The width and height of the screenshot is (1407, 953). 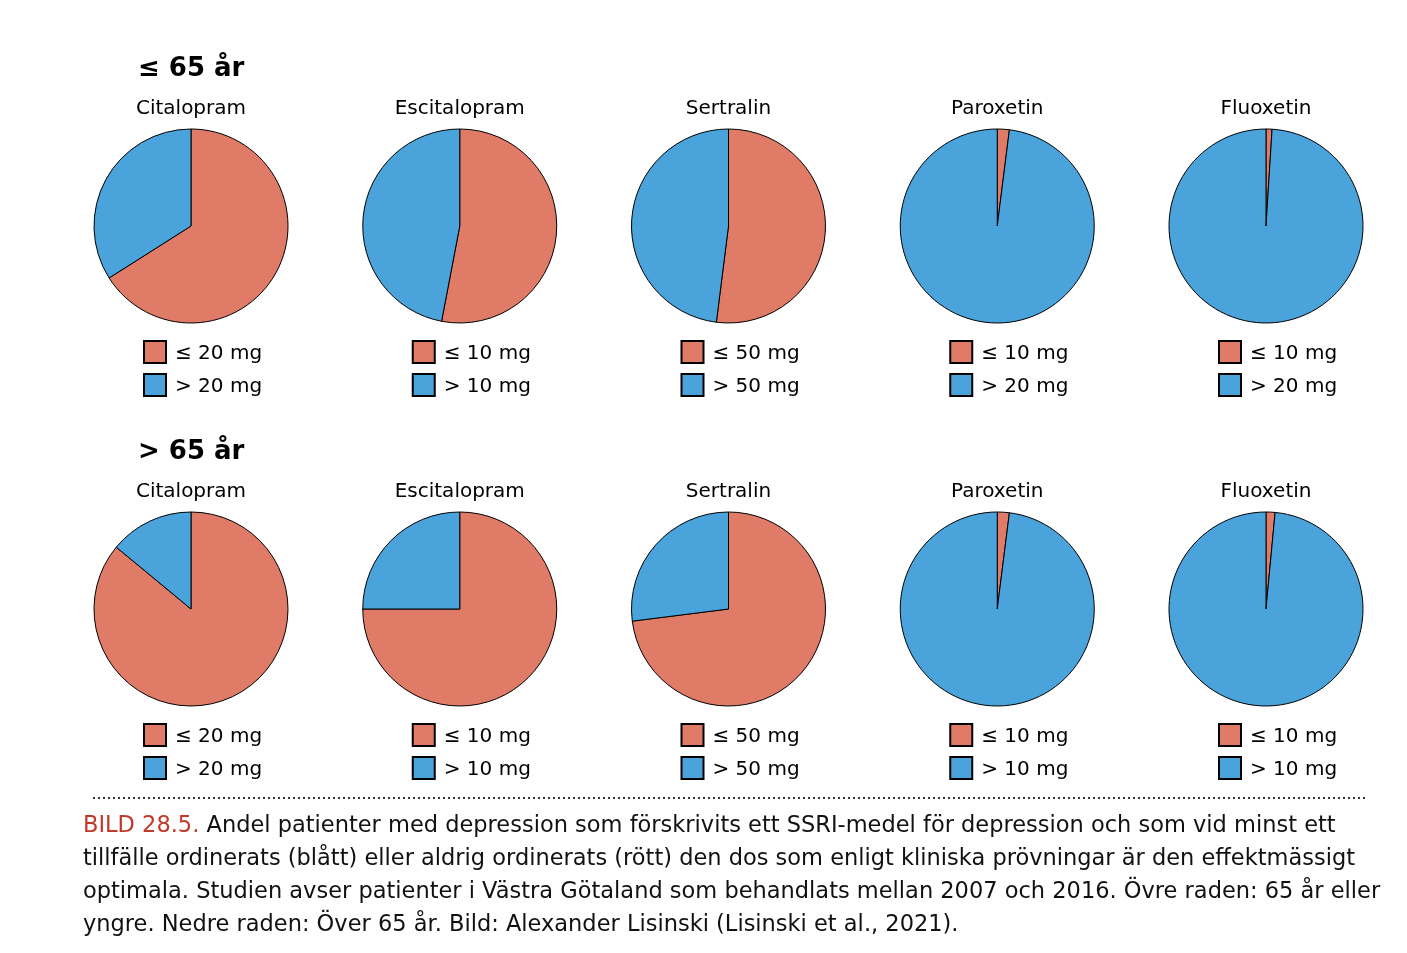 What do you see at coordinates (191, 66) in the screenshot?
I see `text: ≤ 65 år` at bounding box center [191, 66].